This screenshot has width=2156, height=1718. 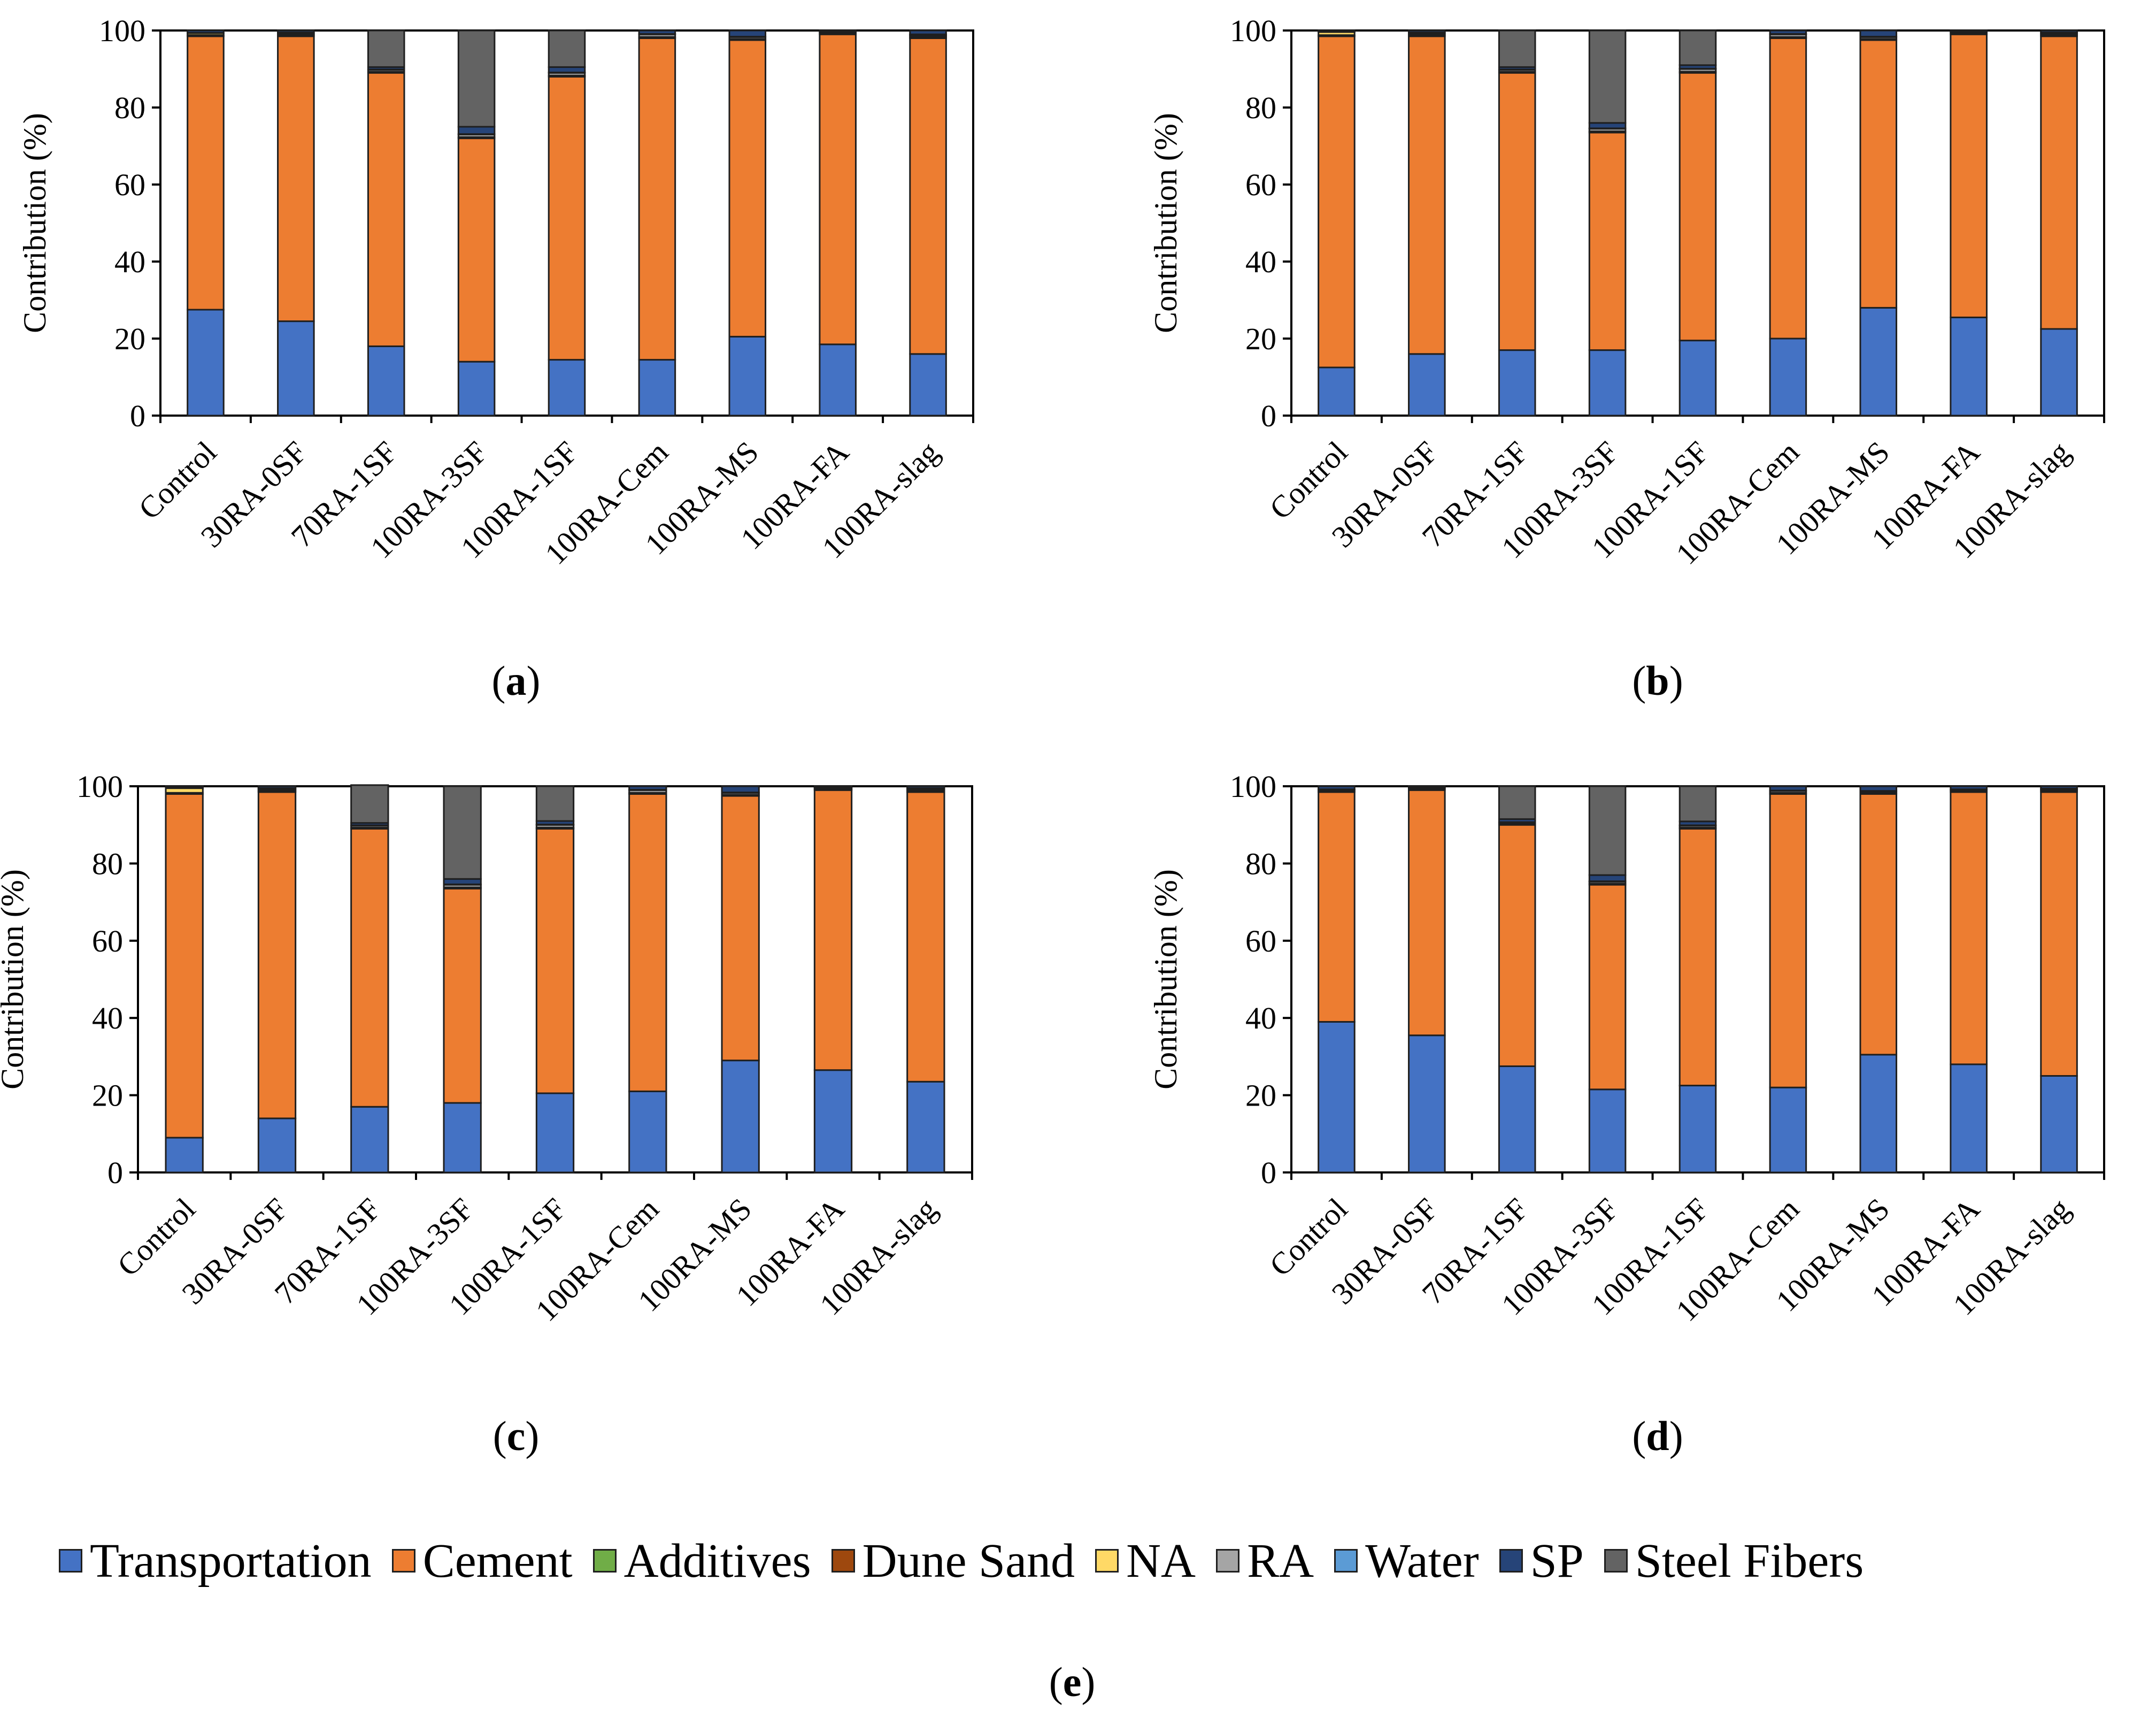 I want to click on legend-label: Transportation, so click(x=231, y=1560).